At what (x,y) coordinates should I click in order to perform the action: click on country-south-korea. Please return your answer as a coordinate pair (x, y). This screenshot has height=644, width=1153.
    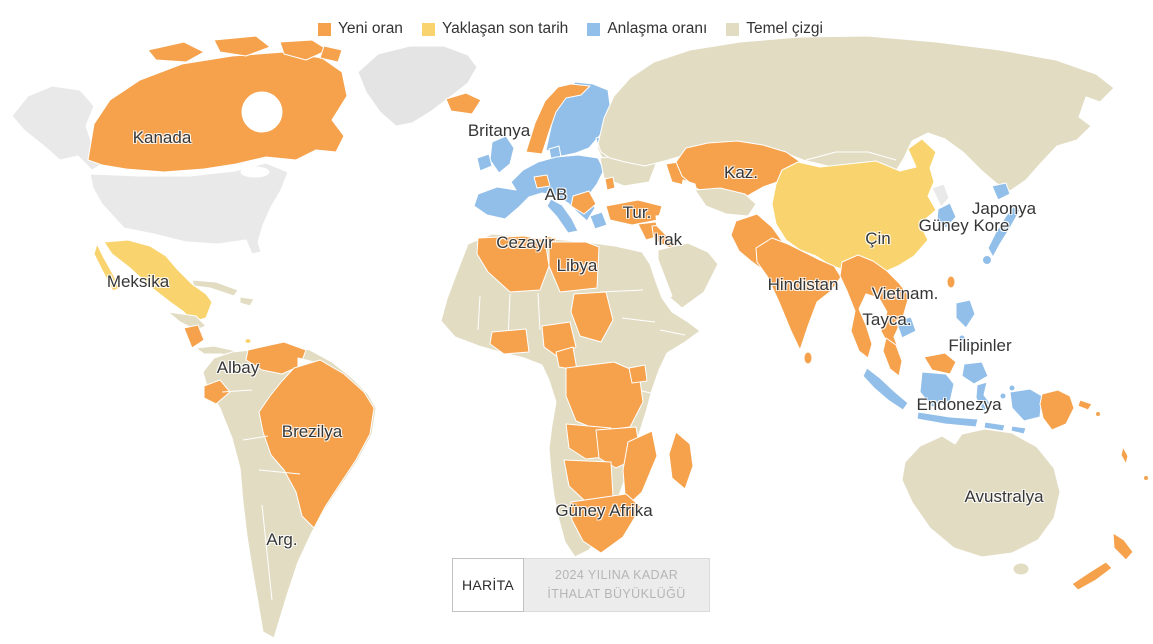
    Looking at the image, I should click on (946, 215).